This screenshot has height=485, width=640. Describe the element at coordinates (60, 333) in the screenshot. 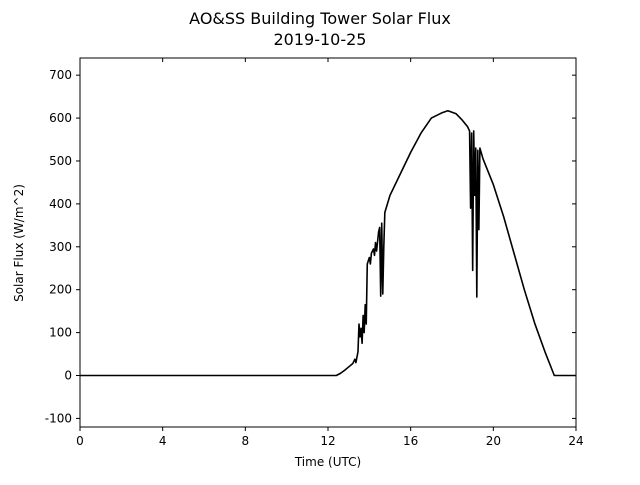

I see `y-tick-label: 100` at that location.